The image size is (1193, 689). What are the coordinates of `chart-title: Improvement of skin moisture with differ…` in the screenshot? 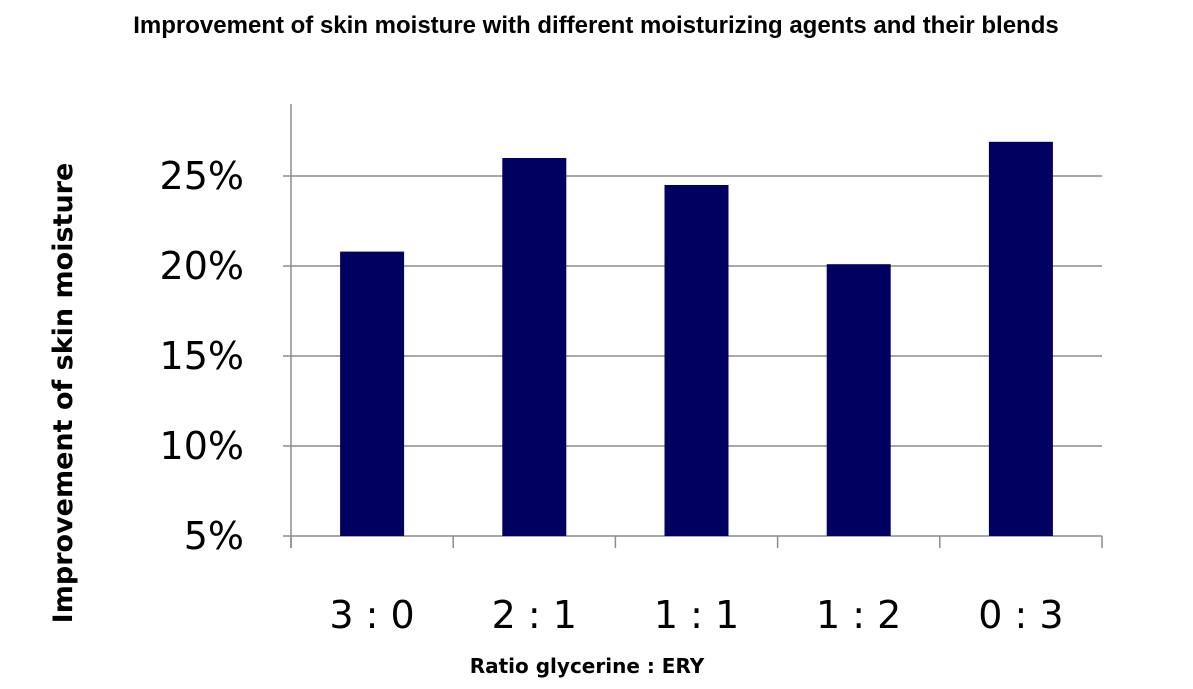 It's located at (595, 25).